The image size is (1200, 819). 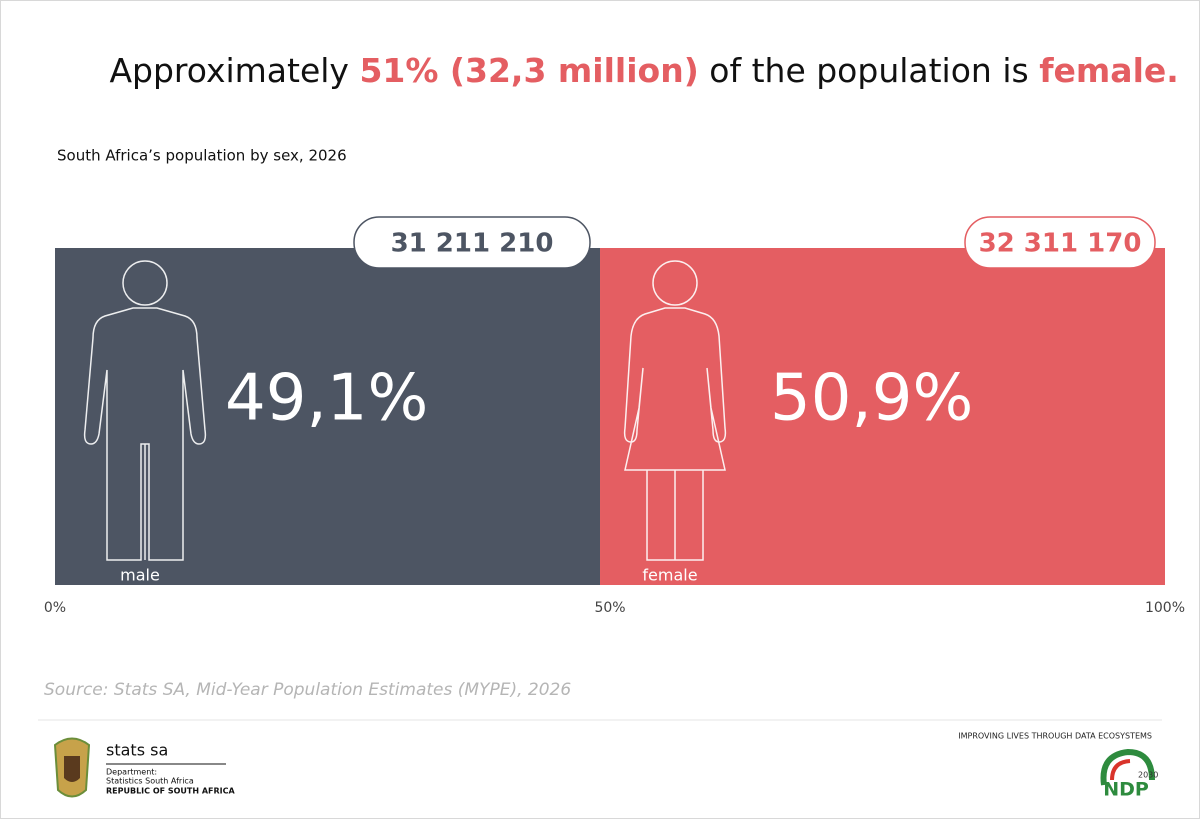 I want to click on x-tick-label: 50%, so click(x=609, y=608).